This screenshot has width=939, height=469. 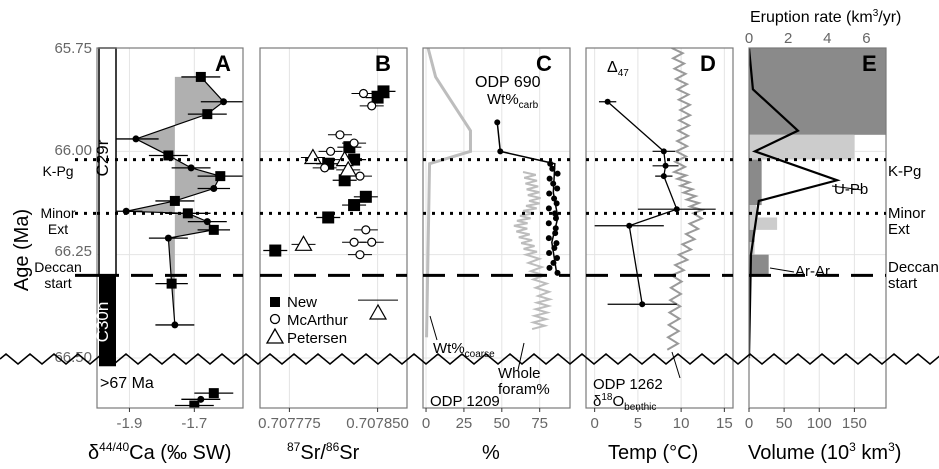 I want to click on arrow-arar, so click(x=782, y=270).